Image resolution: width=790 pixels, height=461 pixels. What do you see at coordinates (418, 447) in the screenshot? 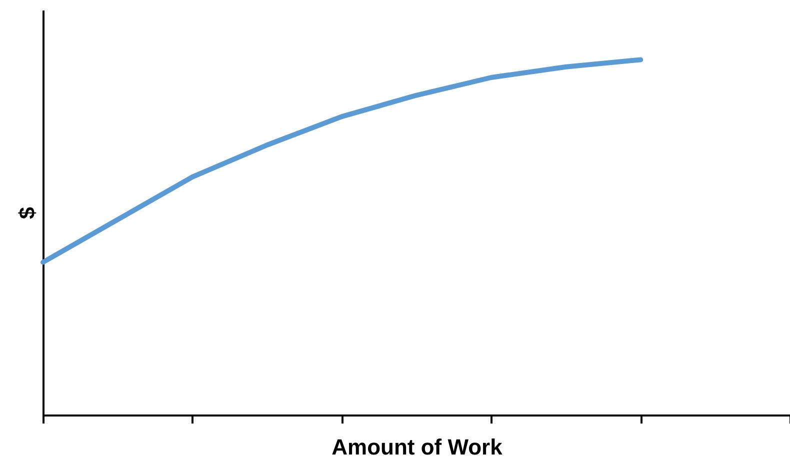
I see `x-axis-title: Amount of Work` at bounding box center [418, 447].